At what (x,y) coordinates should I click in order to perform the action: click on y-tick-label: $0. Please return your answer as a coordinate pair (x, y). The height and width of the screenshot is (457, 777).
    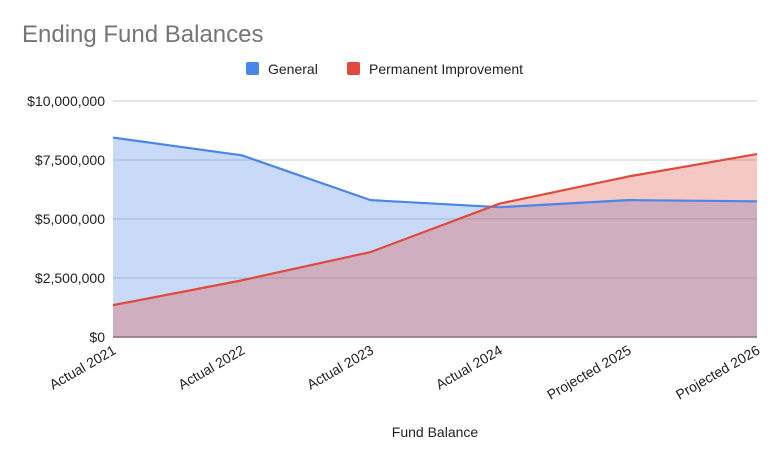
    Looking at the image, I should click on (97, 337).